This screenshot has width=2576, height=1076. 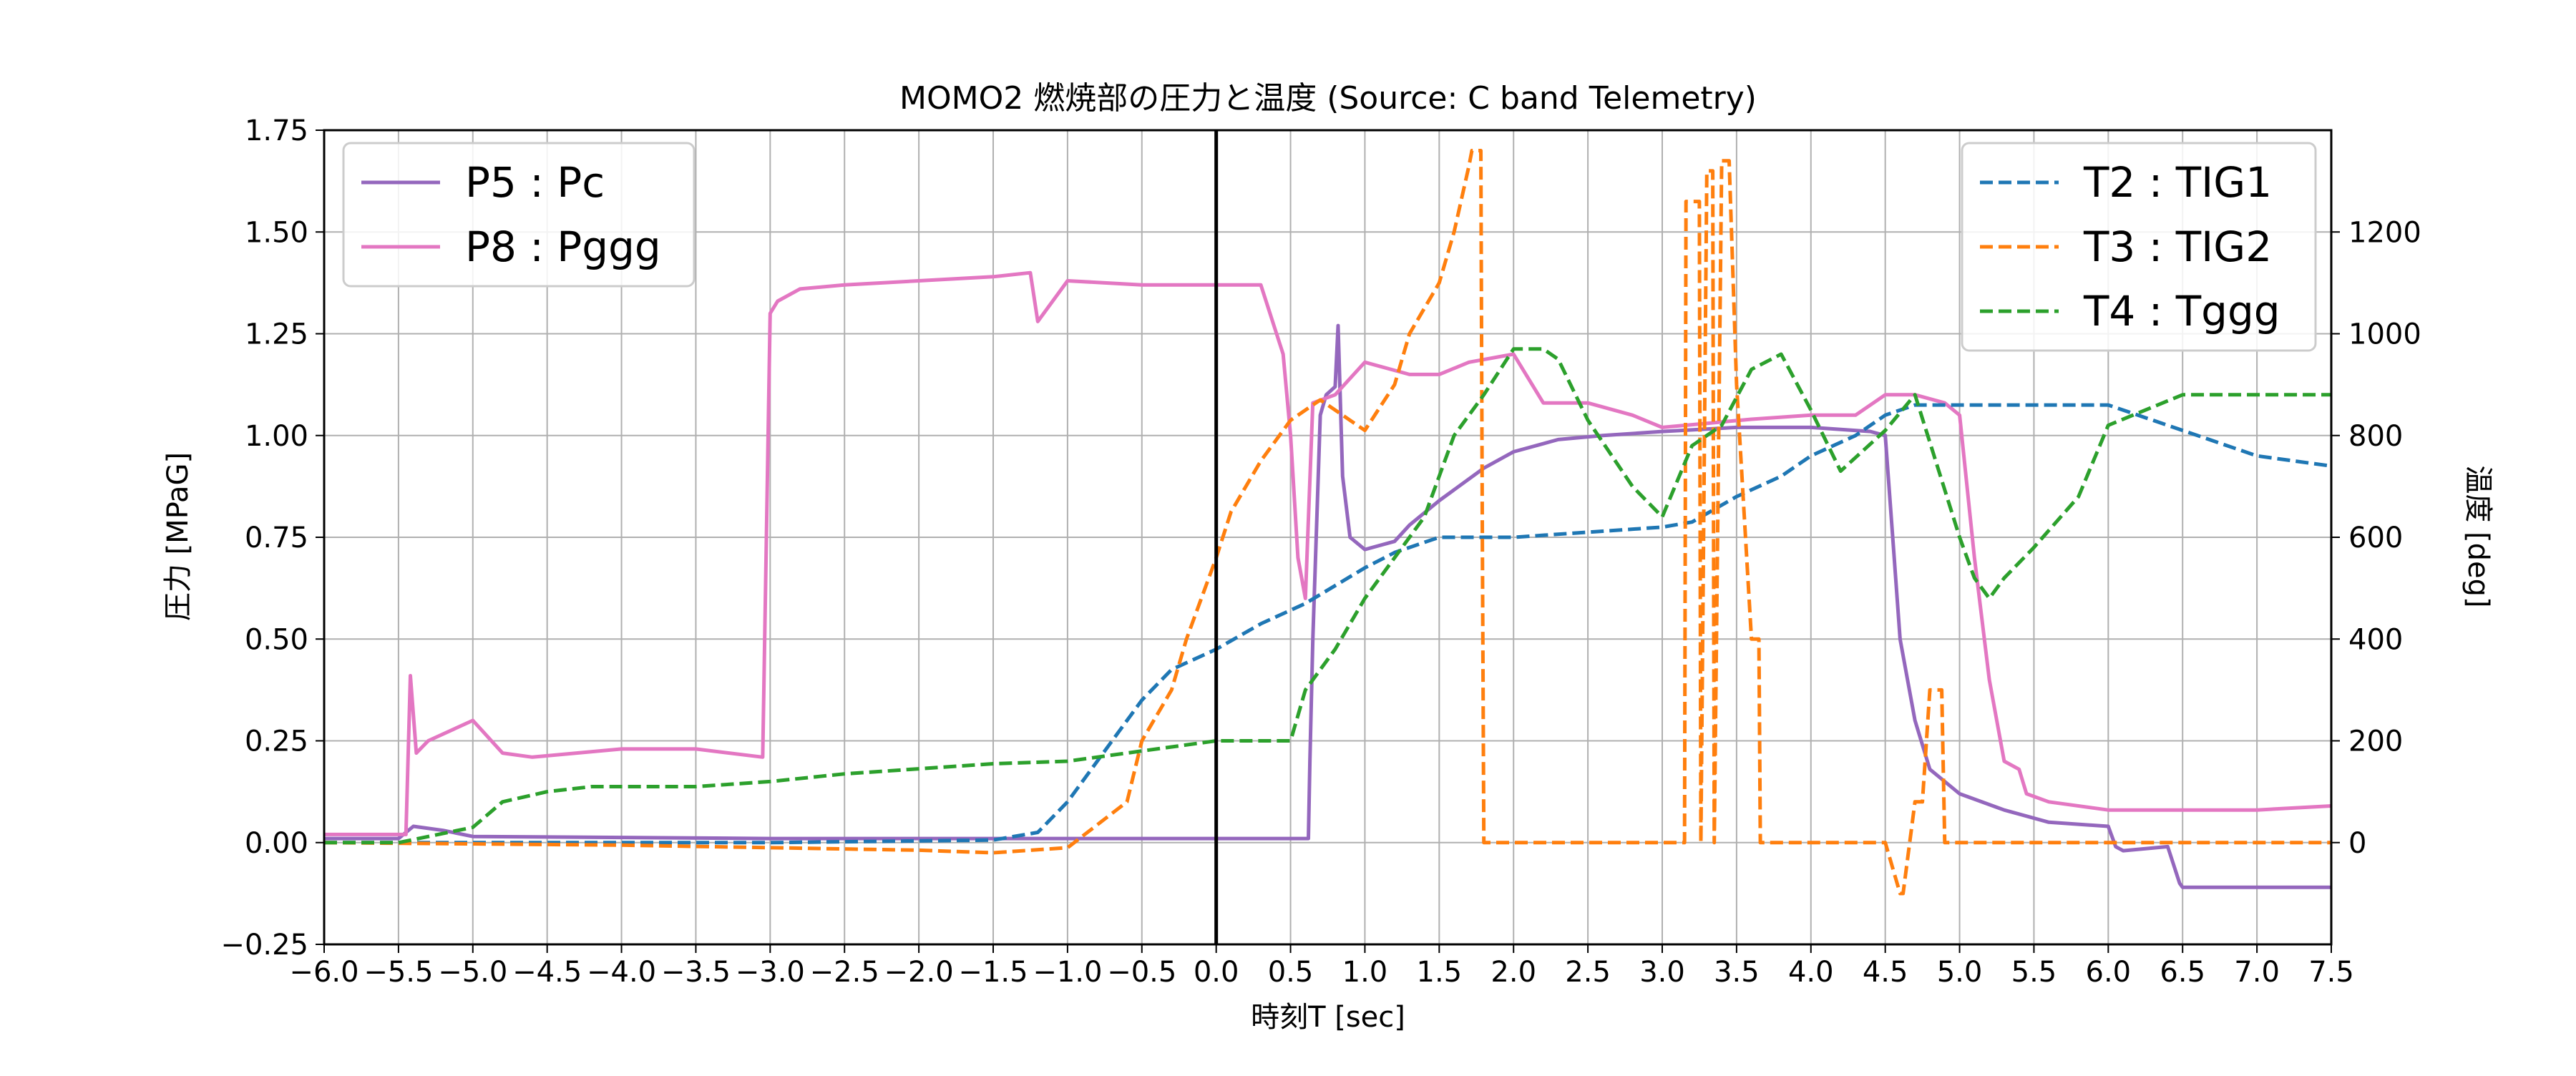 What do you see at coordinates (276, 640) in the screenshot?
I see `left-y-tick-label: 0.50` at bounding box center [276, 640].